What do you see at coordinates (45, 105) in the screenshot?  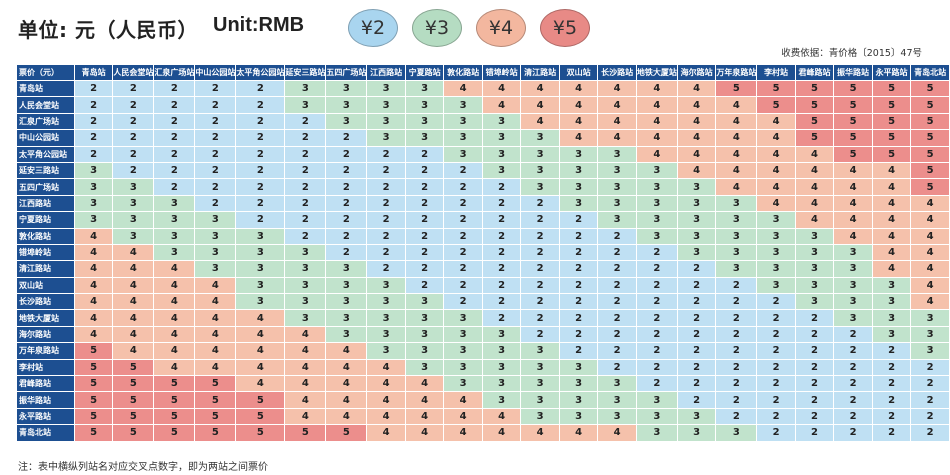 I see `row-header-station: 人民会堂站` at bounding box center [45, 105].